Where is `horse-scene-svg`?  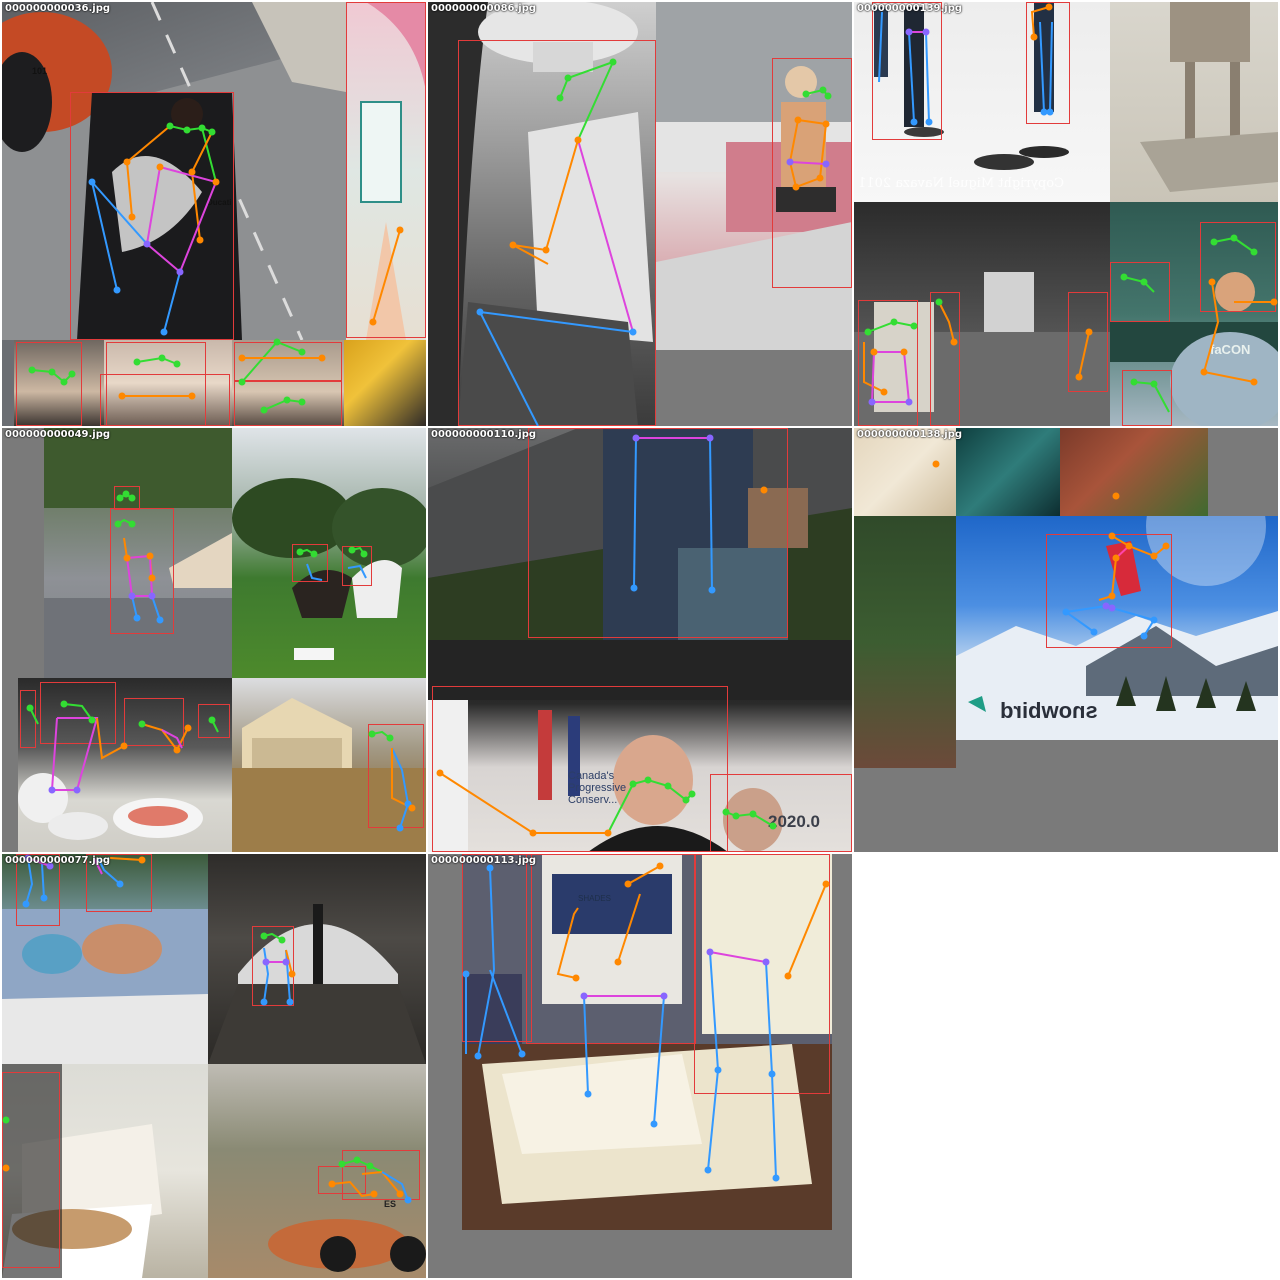 horse-scene-svg is located at coordinates (329, 569).